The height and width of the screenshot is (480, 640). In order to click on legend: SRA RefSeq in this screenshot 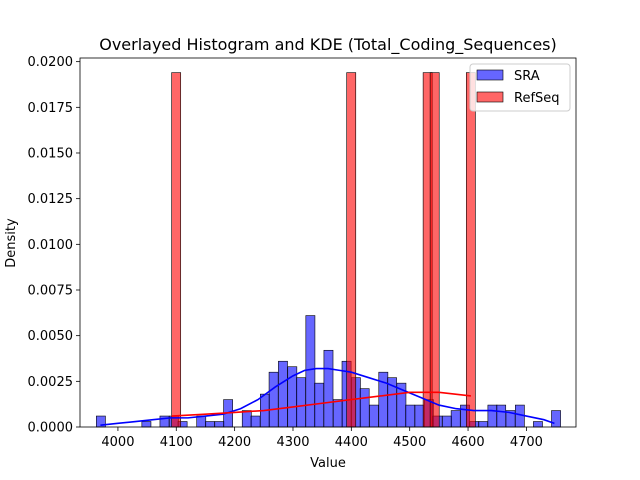, I will do `click(520, 87)`.